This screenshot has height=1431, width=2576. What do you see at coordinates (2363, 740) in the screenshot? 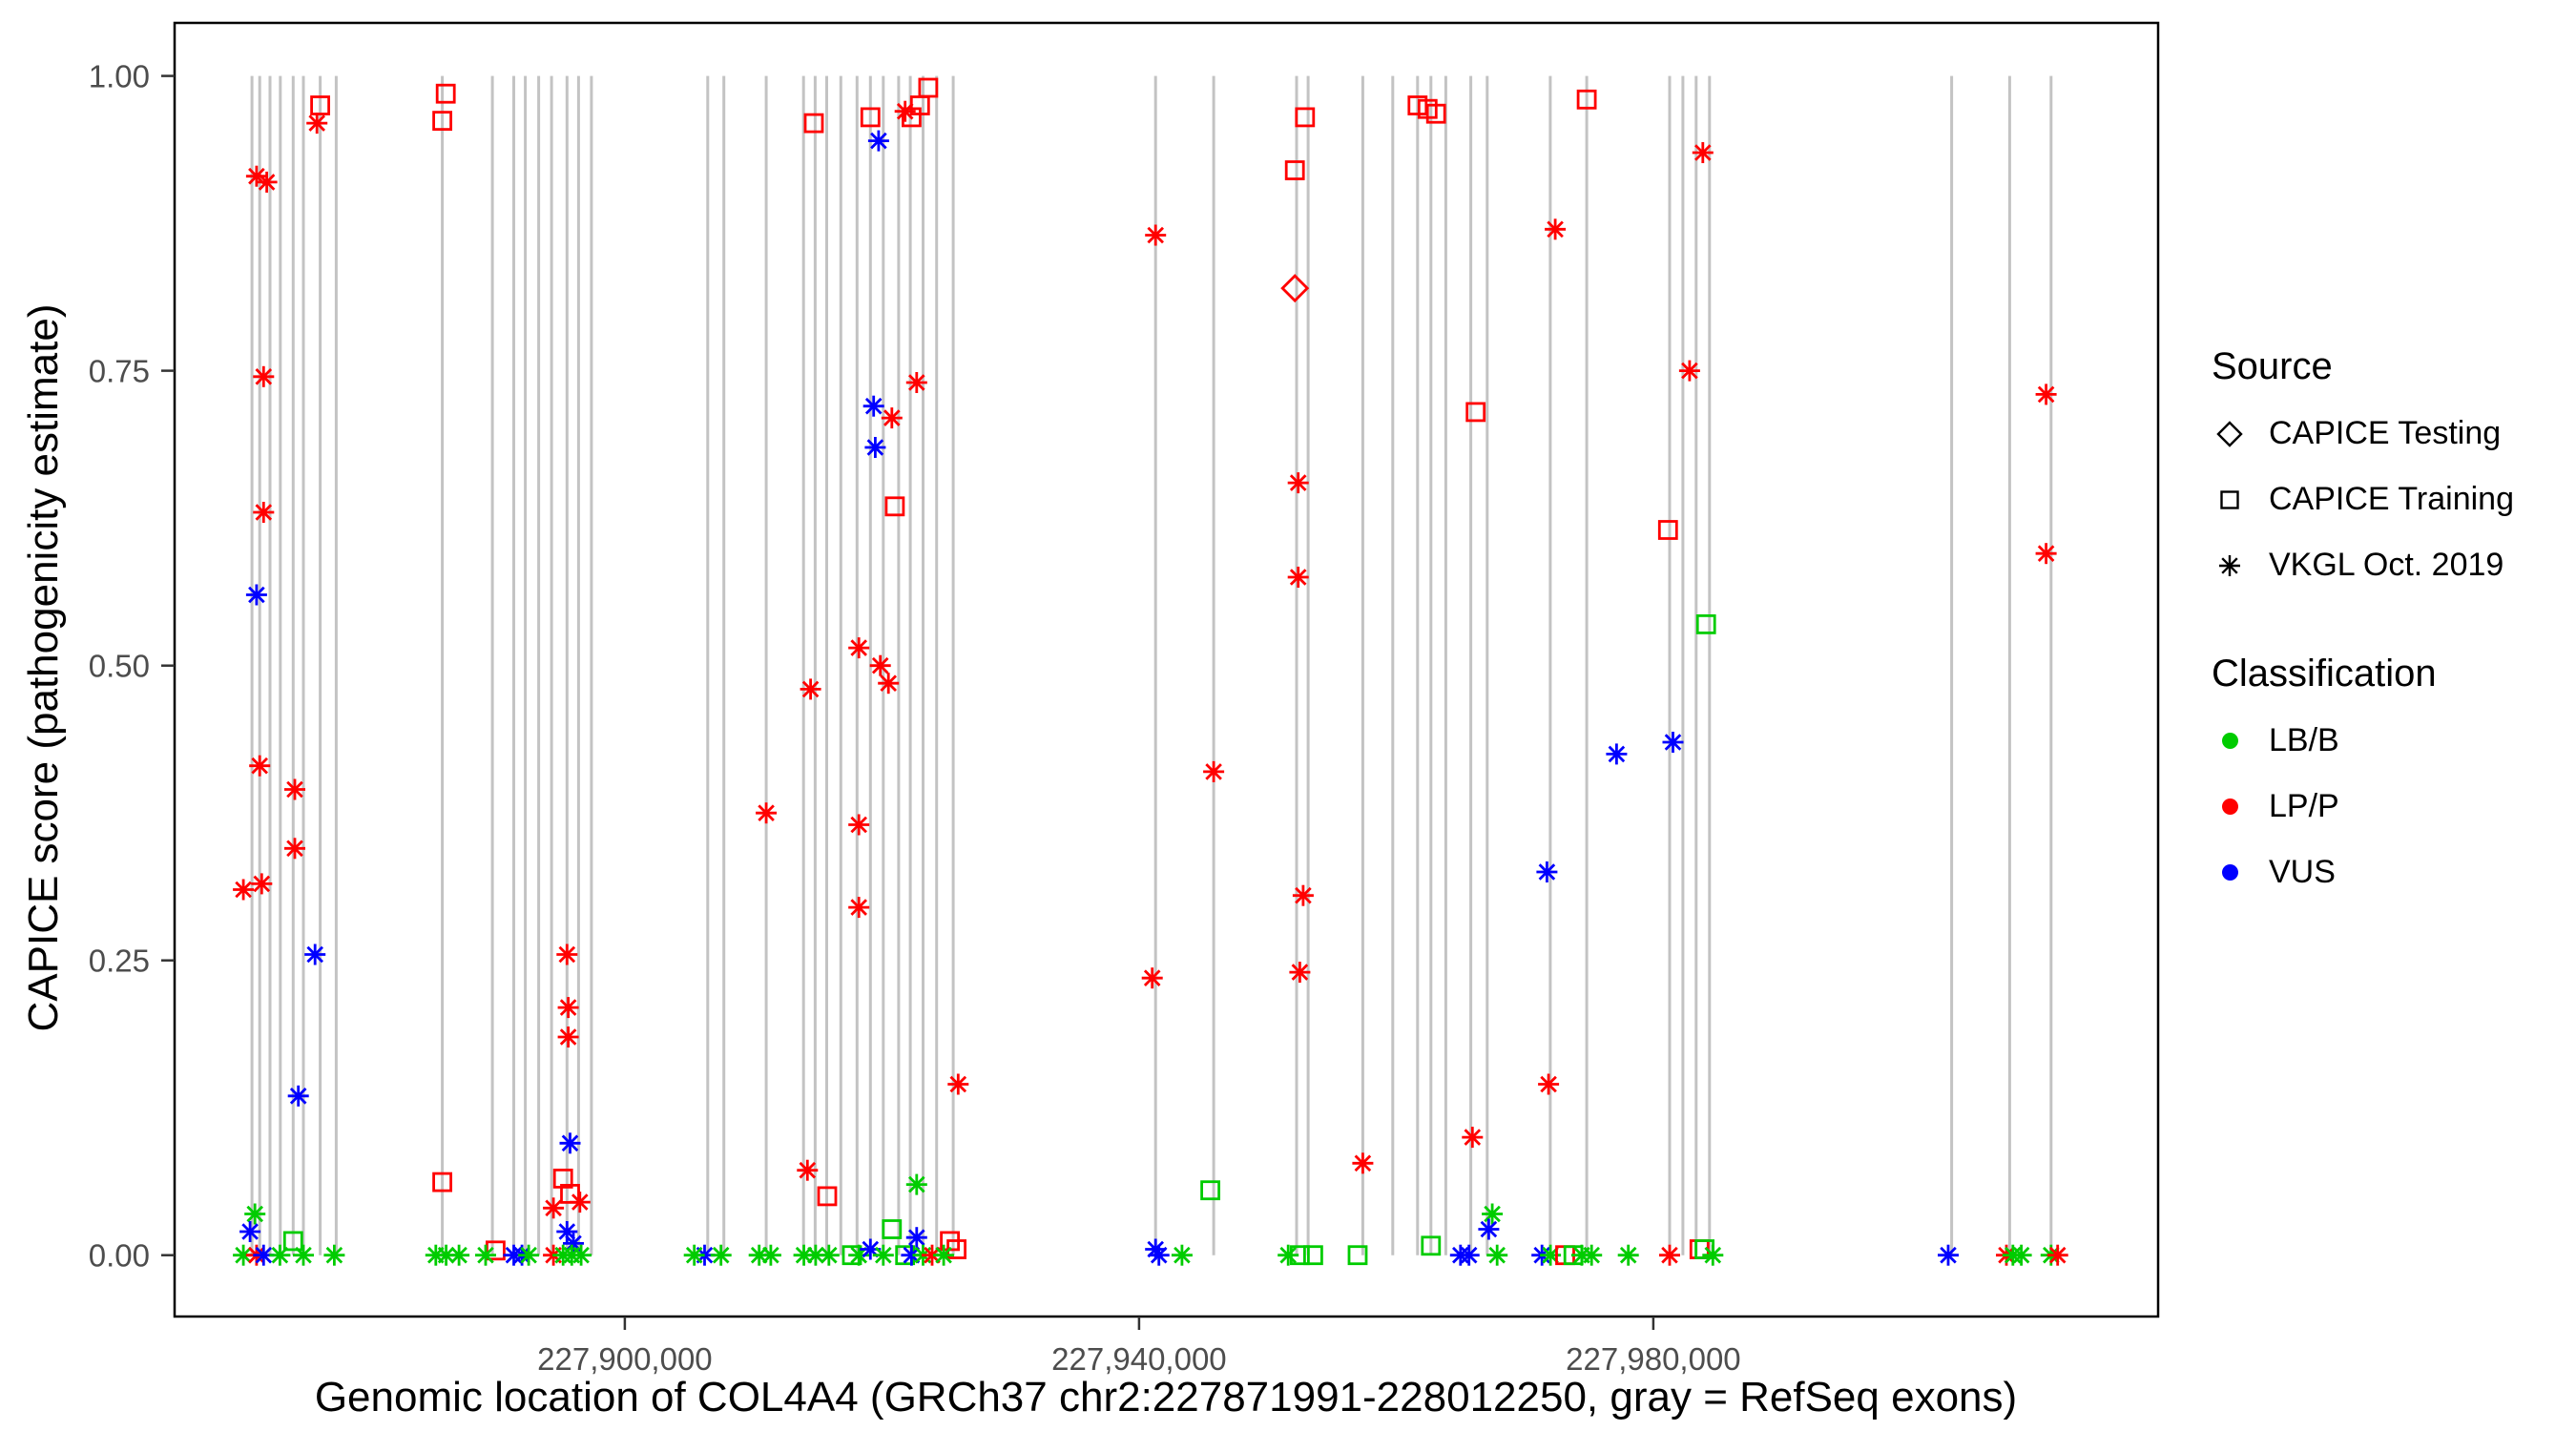
I see `legend-item-lbb: LB/B` at bounding box center [2363, 740].